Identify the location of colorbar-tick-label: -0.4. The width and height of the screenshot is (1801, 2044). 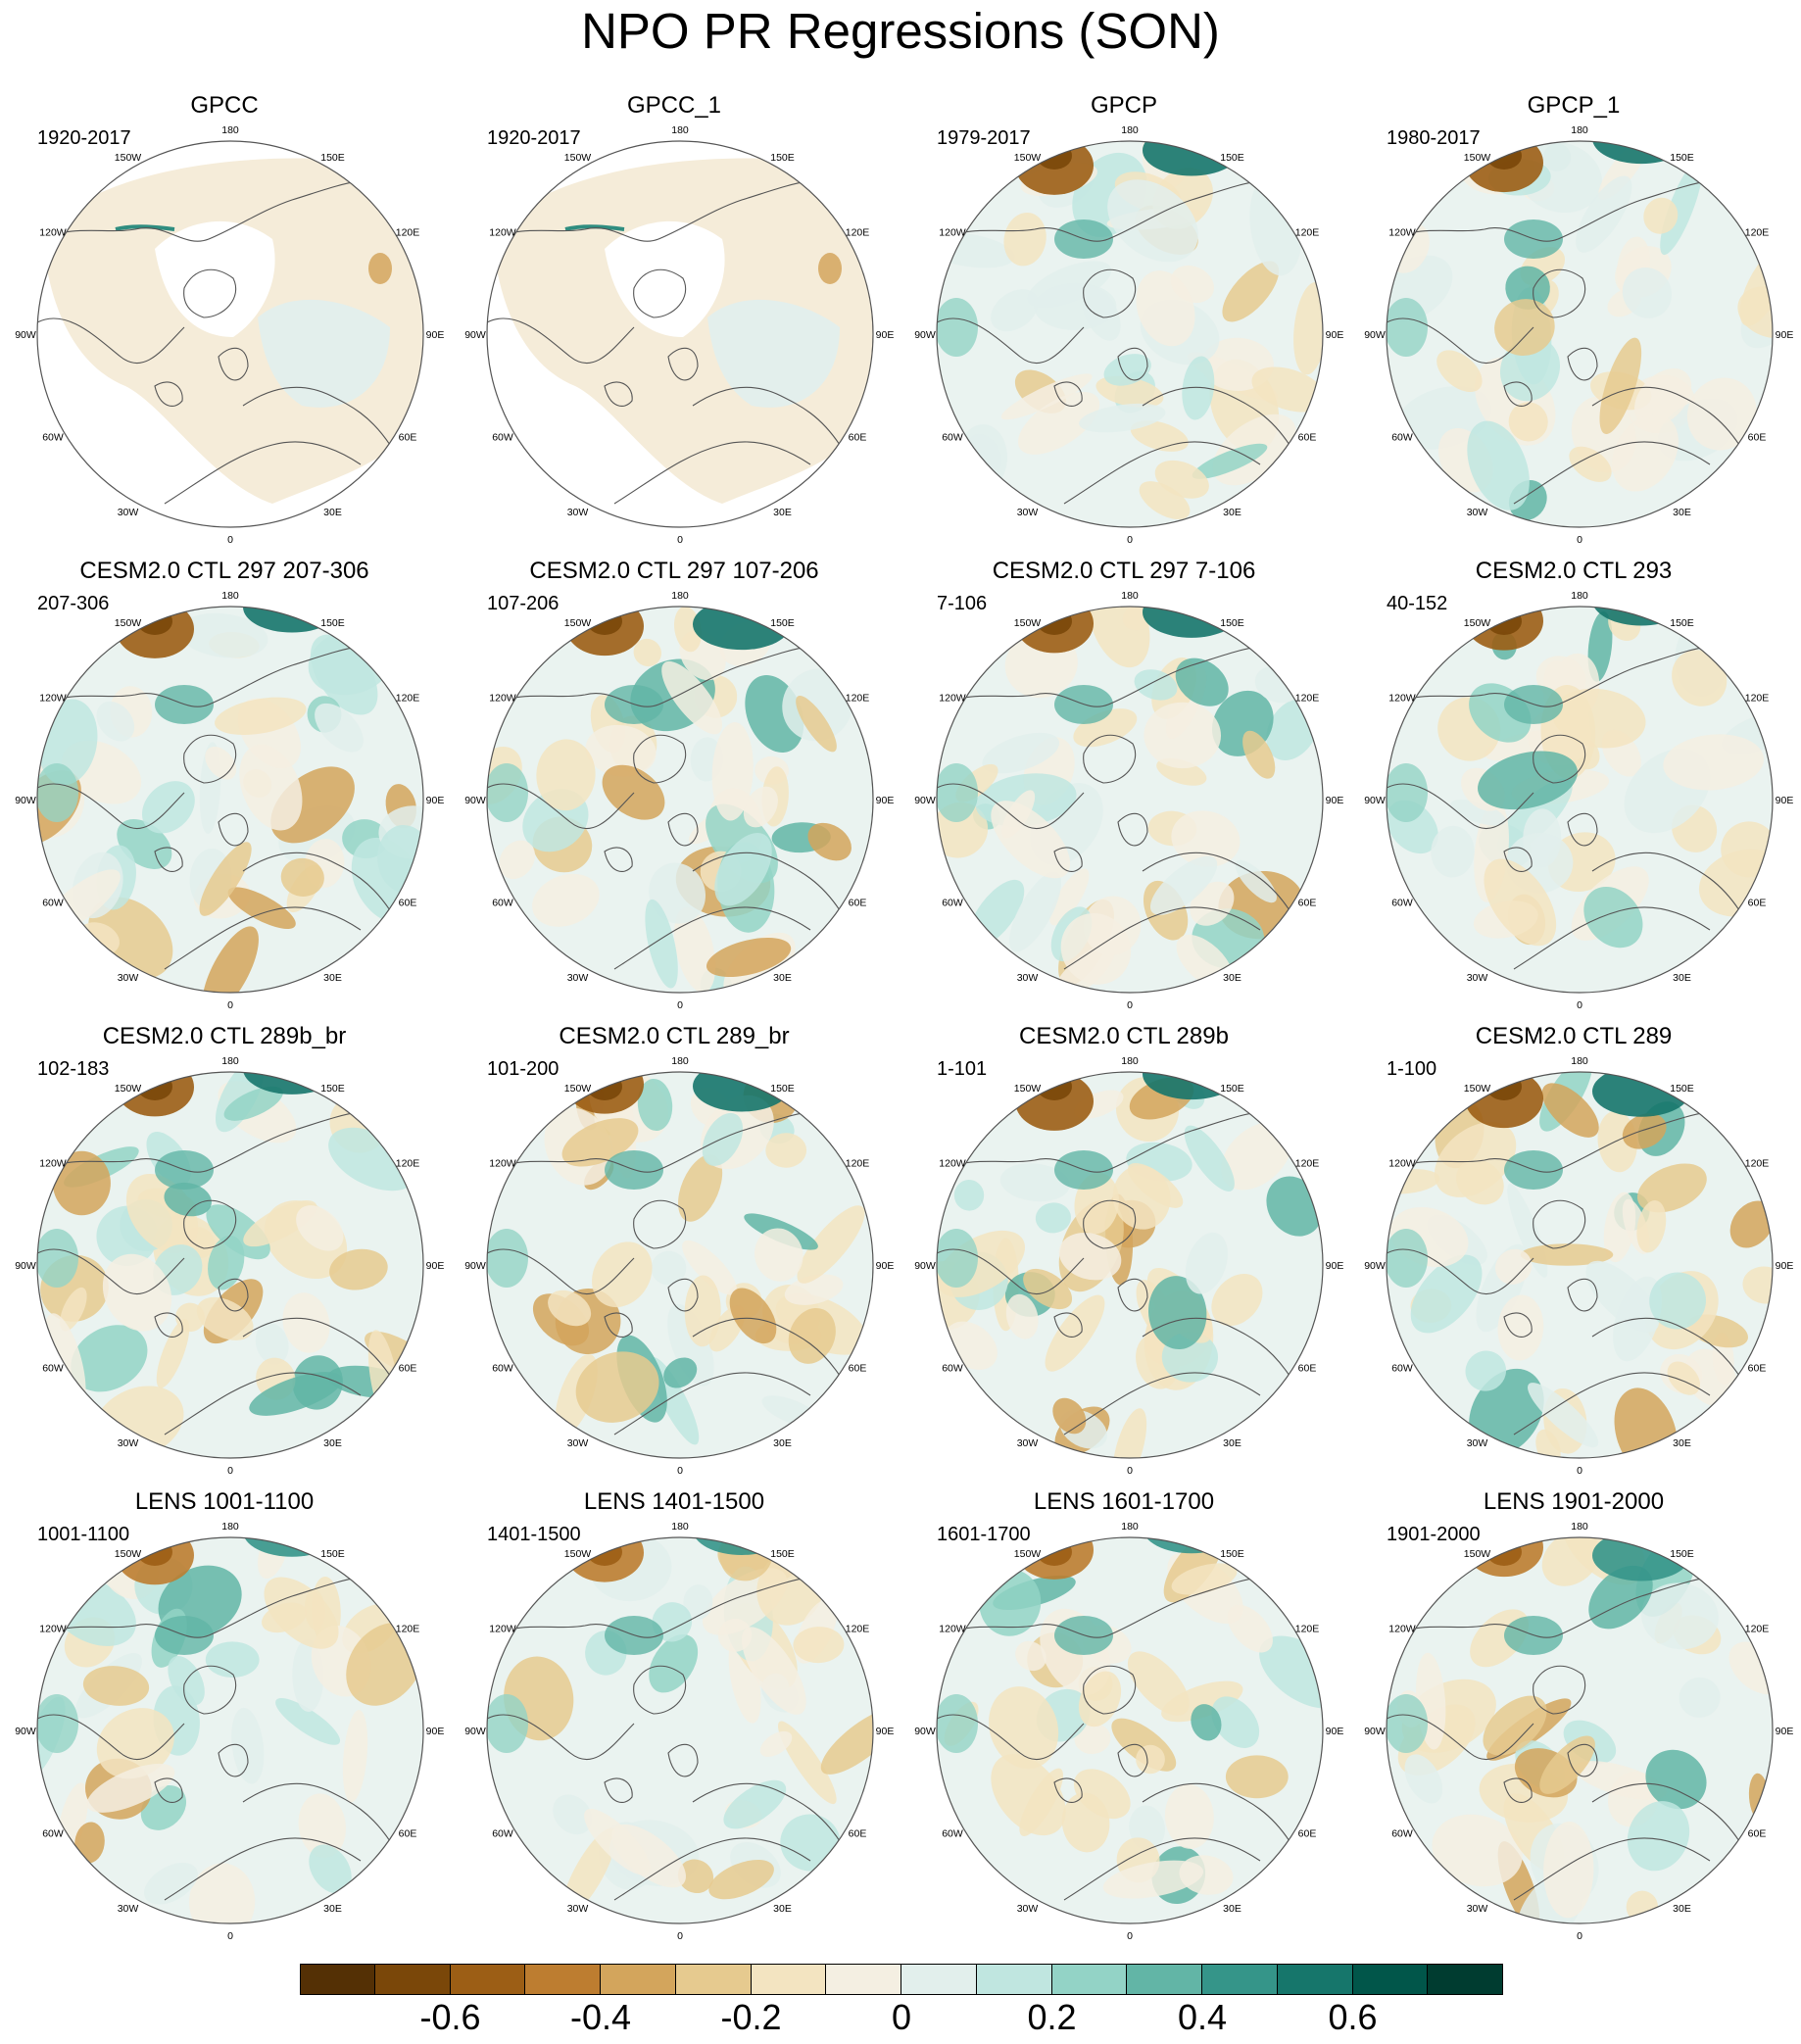
(600, 2017).